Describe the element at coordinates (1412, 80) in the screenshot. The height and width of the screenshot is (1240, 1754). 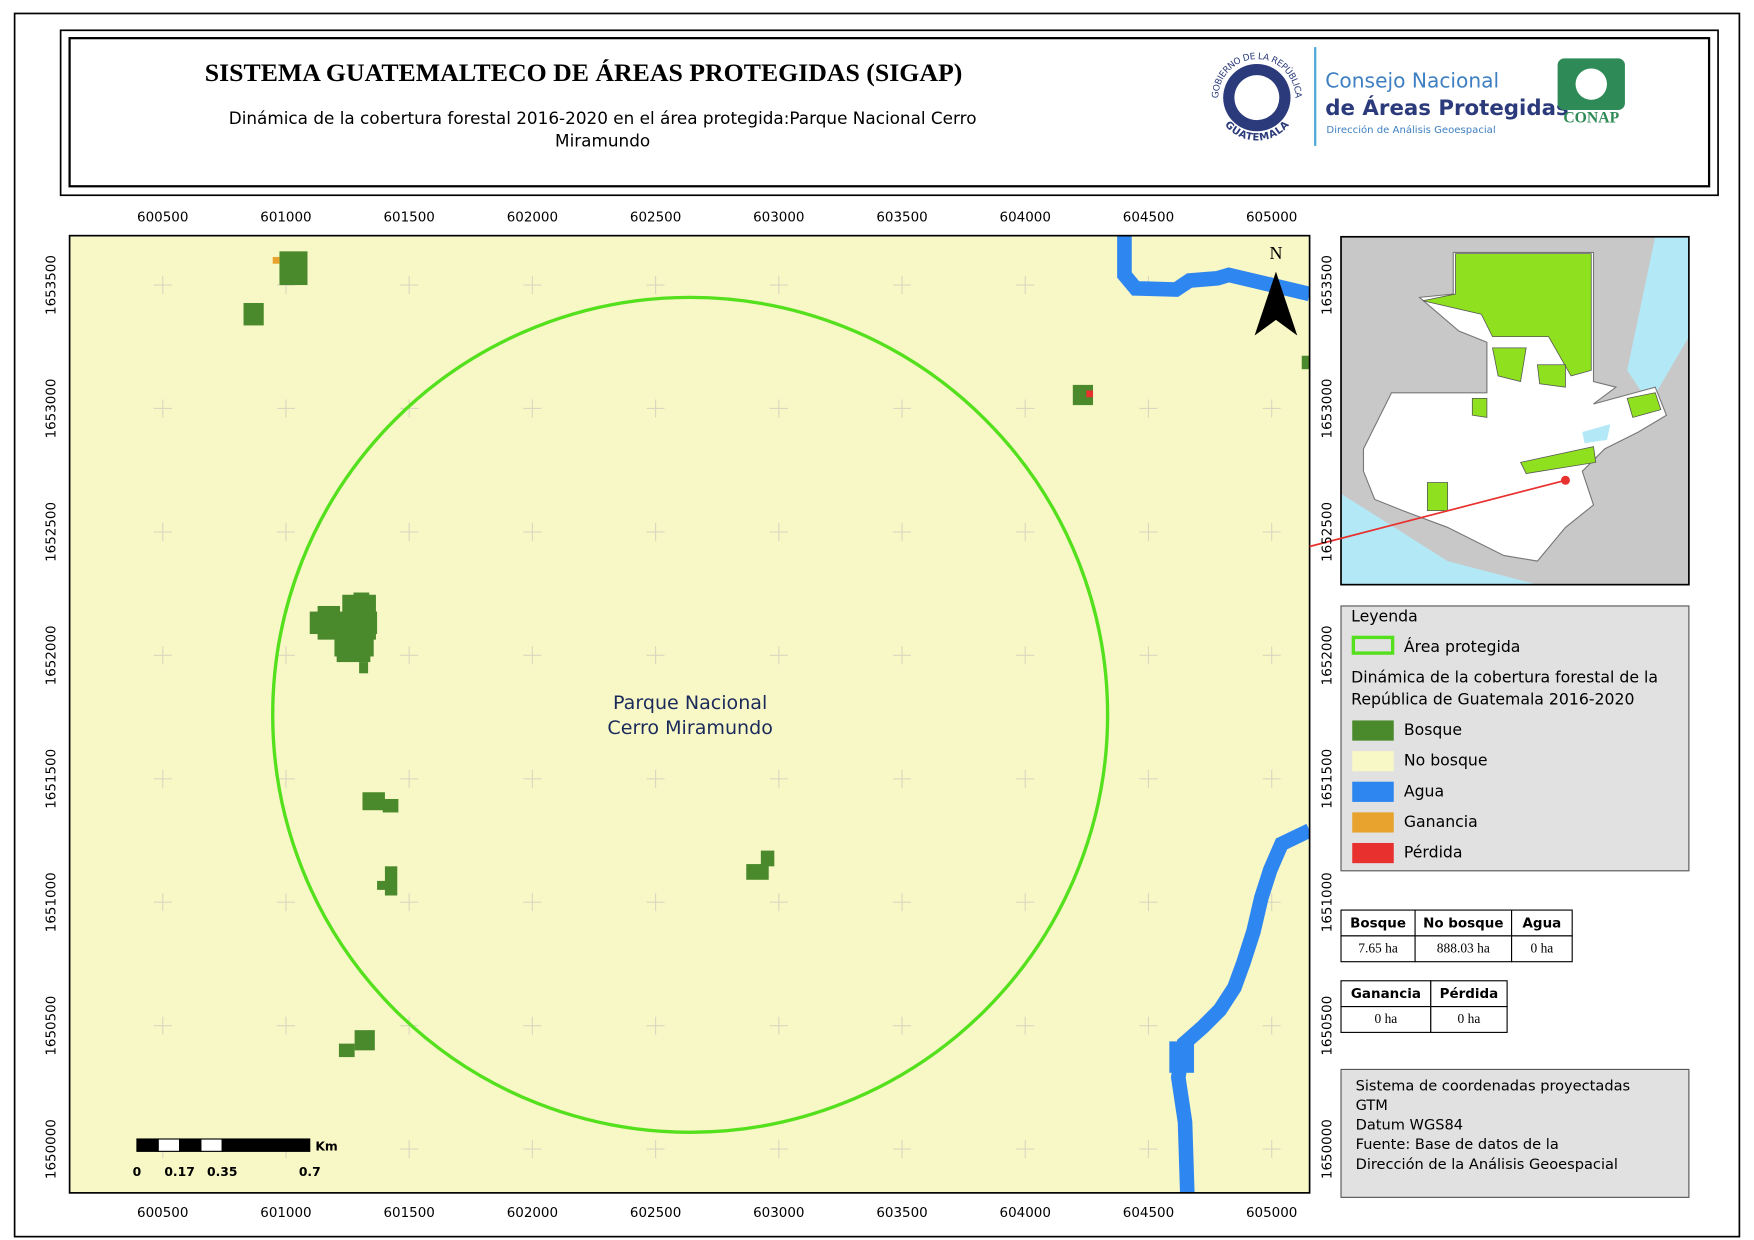
I see `conap-text: Consejo Nacional` at that location.